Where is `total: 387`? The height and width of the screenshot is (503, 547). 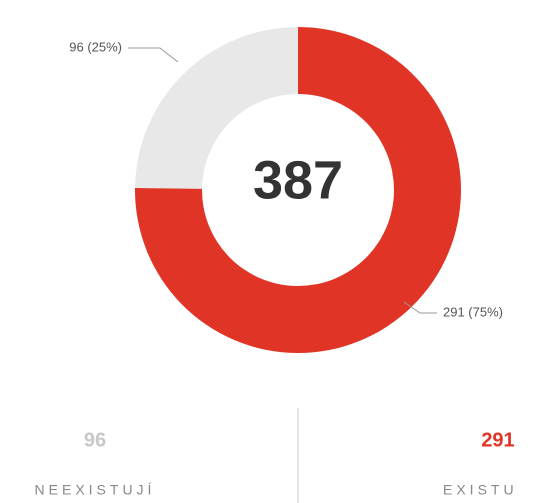 total: 387 is located at coordinates (298, 180).